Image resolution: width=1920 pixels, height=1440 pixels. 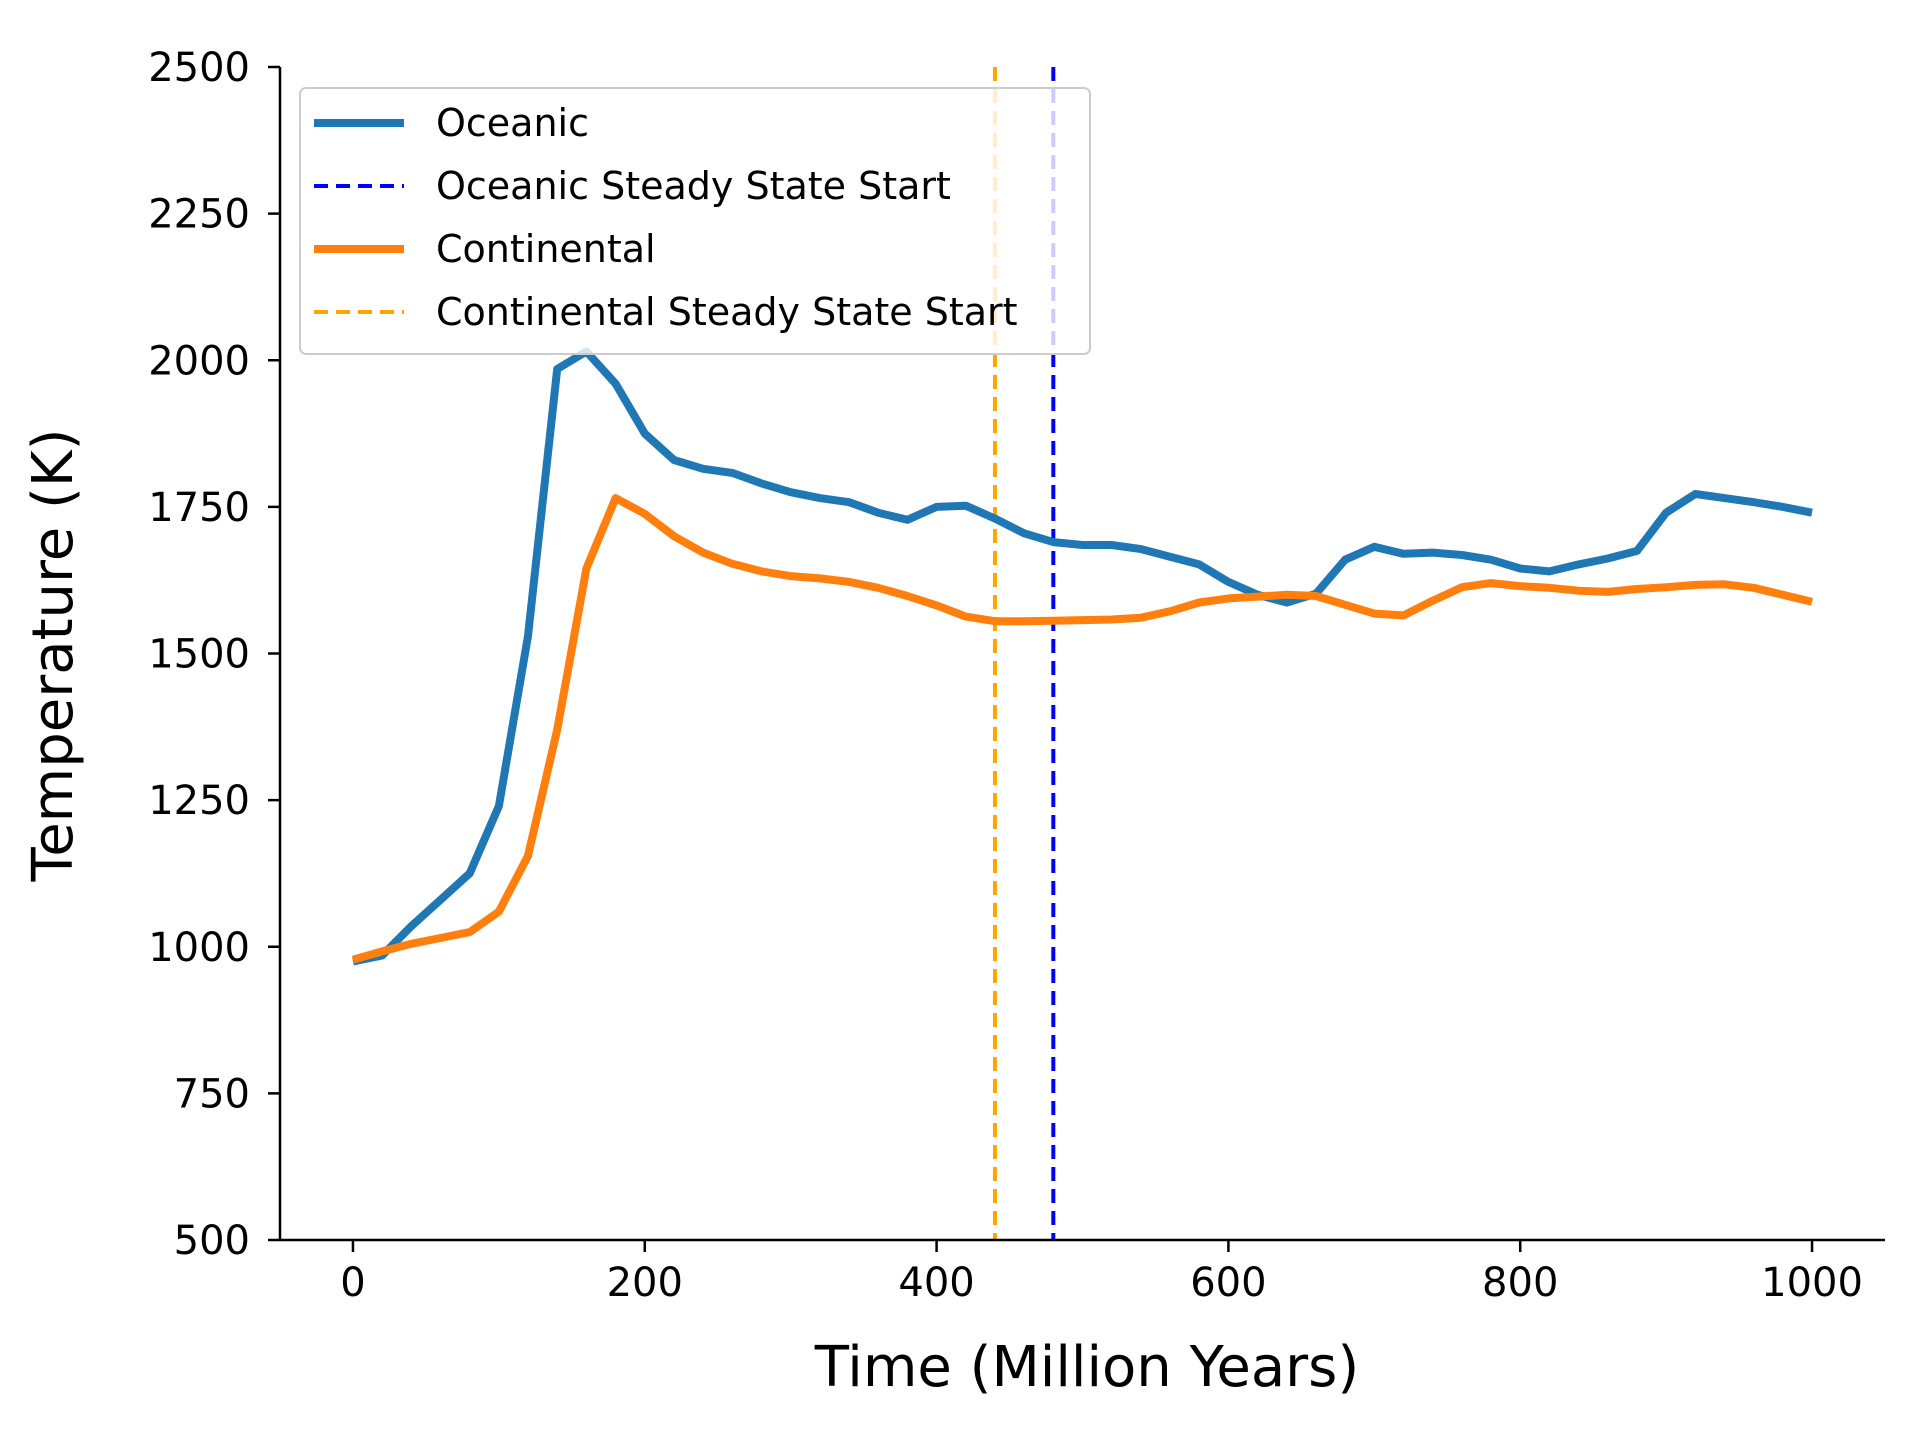 I want to click on y-tick-label: 1500, so click(x=199, y=655).